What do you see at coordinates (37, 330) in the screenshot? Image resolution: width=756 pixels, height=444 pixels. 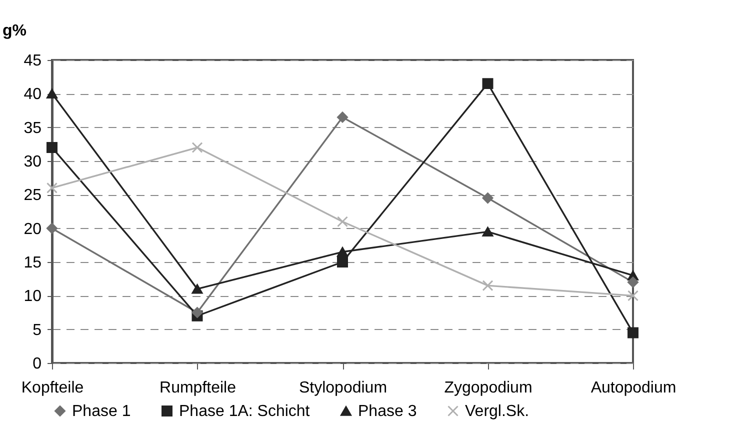 I see `y-tick-label: 5` at bounding box center [37, 330].